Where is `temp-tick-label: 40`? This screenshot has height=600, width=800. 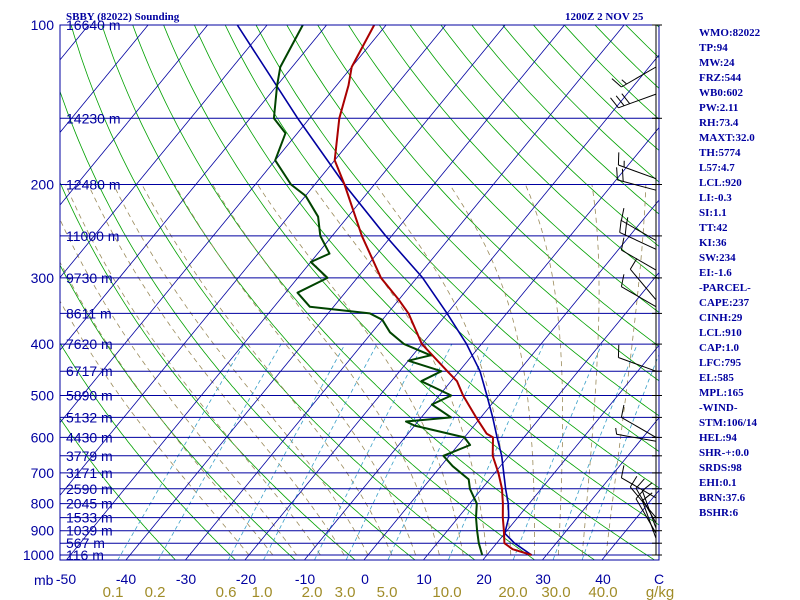 temp-tick-label: 40 is located at coordinates (603, 579).